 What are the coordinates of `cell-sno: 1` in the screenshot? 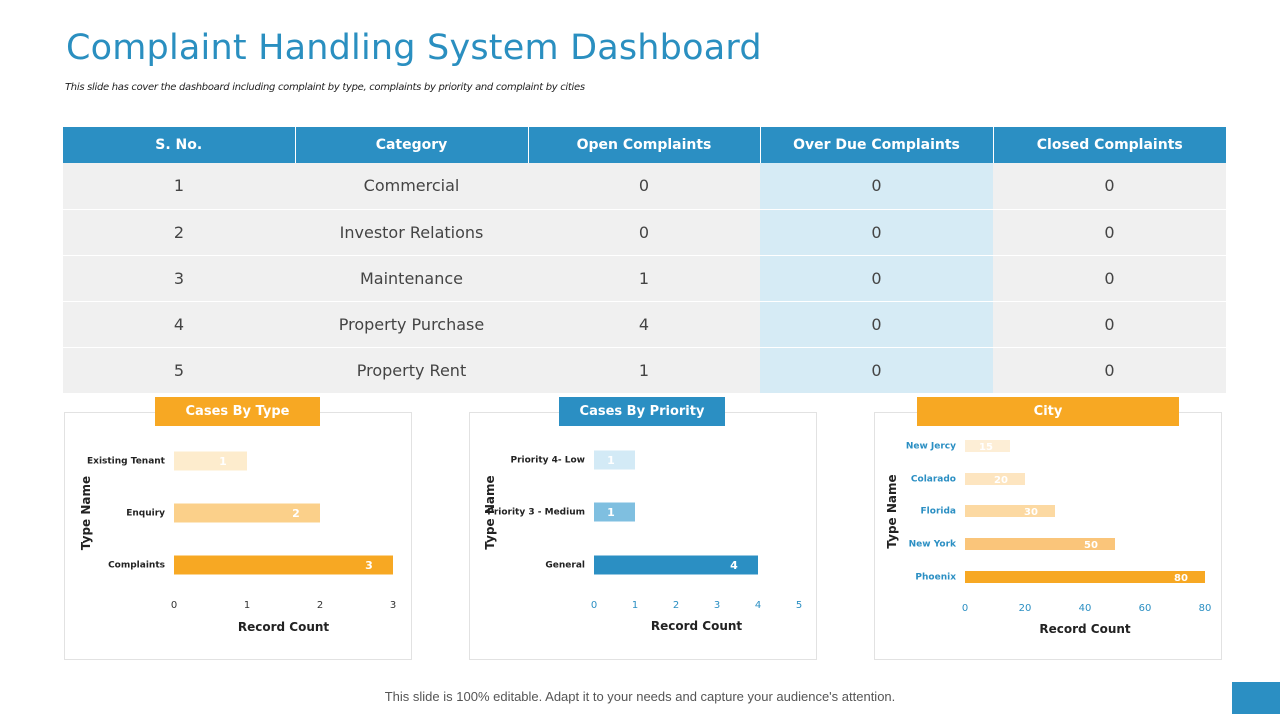 It's located at (179, 186).